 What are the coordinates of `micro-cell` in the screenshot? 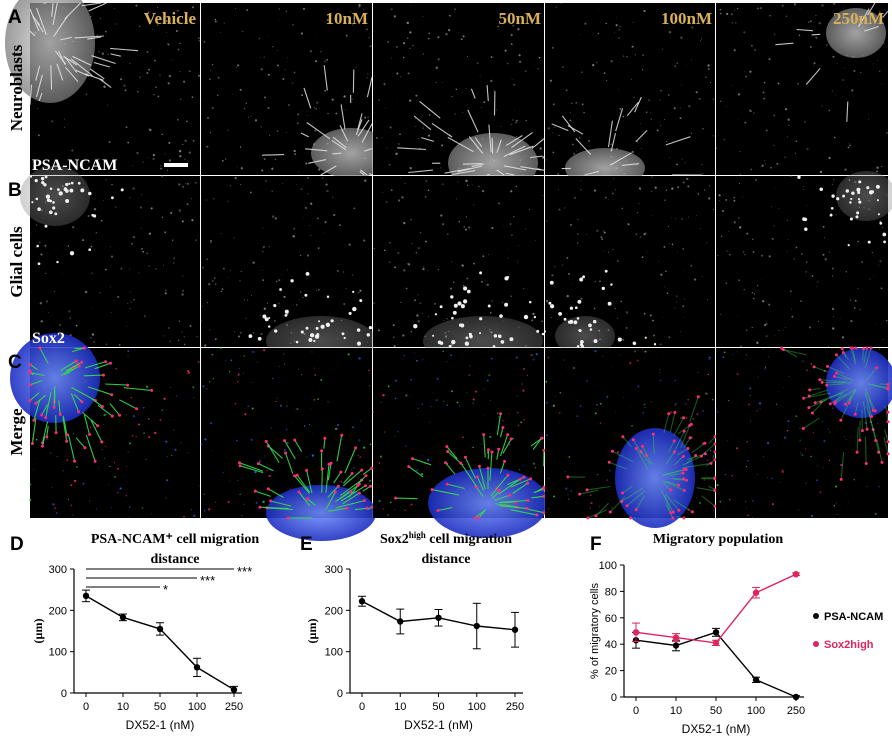 It's located at (802, 88).